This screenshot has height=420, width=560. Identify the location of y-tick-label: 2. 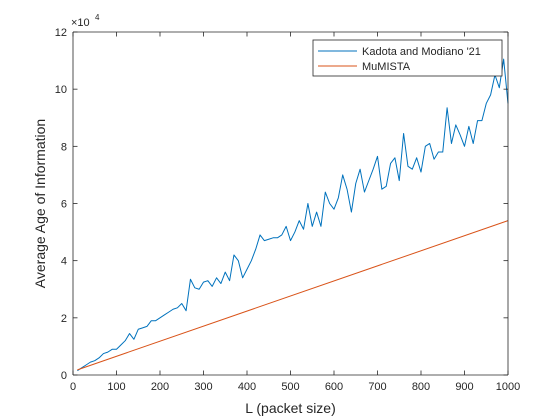
(64, 319).